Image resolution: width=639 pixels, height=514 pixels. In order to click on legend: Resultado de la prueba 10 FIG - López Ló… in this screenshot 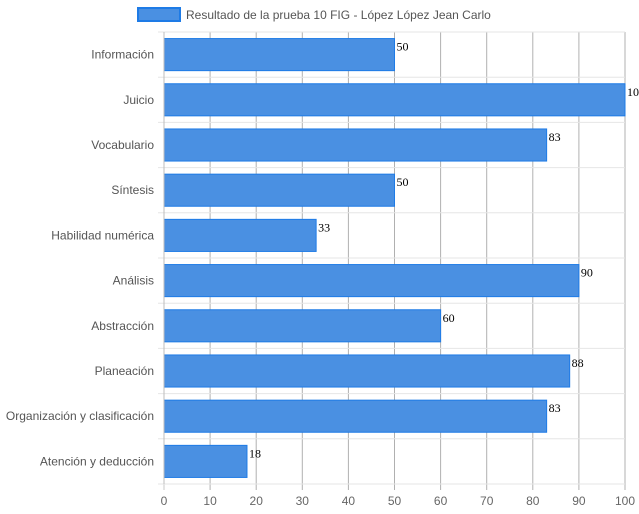, I will do `click(314, 14)`.